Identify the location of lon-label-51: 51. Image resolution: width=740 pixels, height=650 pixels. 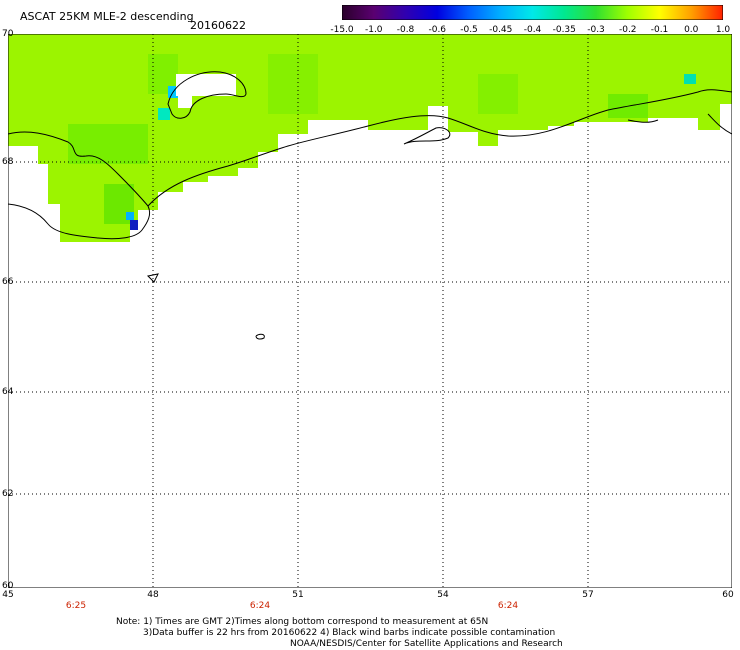
(298, 595).